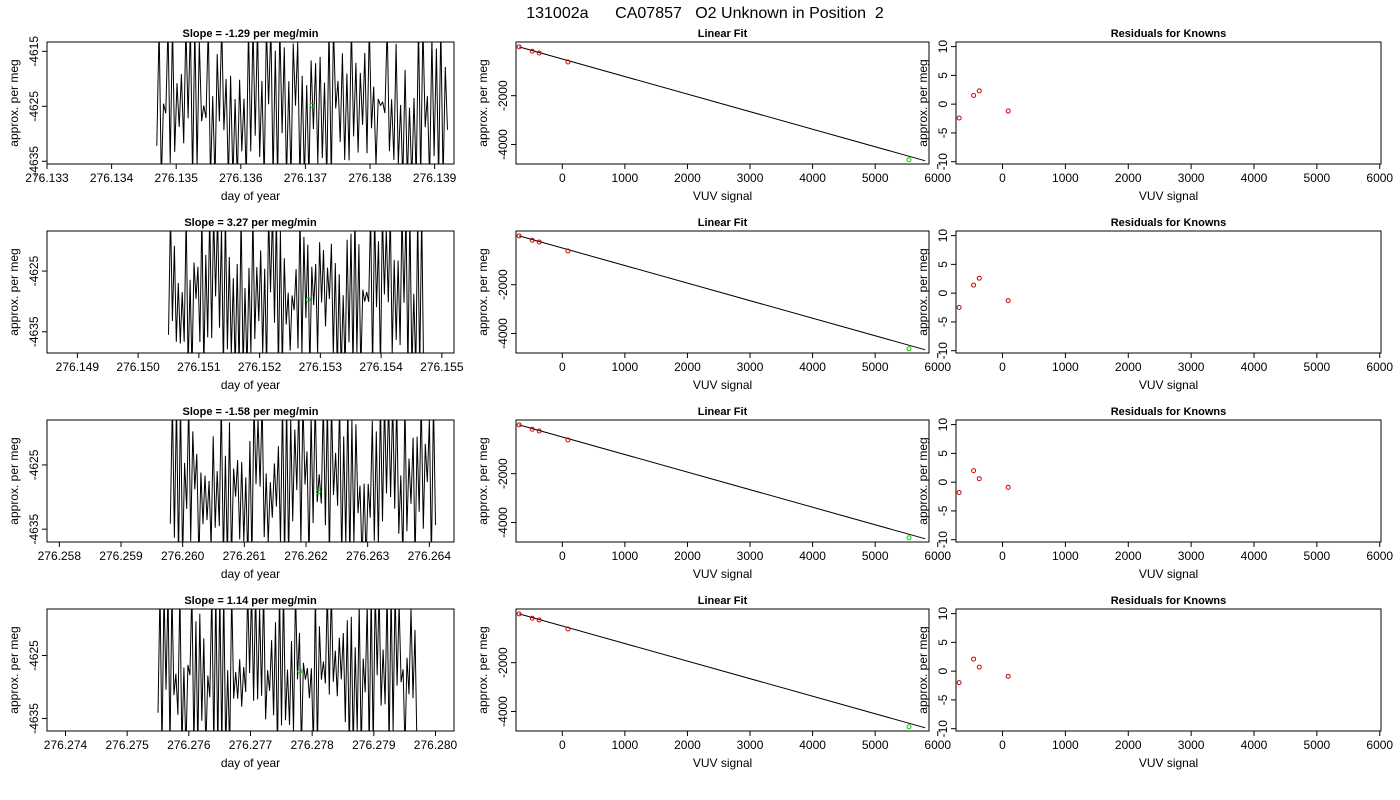 Image resolution: width=1400 pixels, height=800 pixels. I want to click on x-tick-label: 276.276, so click(189, 745).